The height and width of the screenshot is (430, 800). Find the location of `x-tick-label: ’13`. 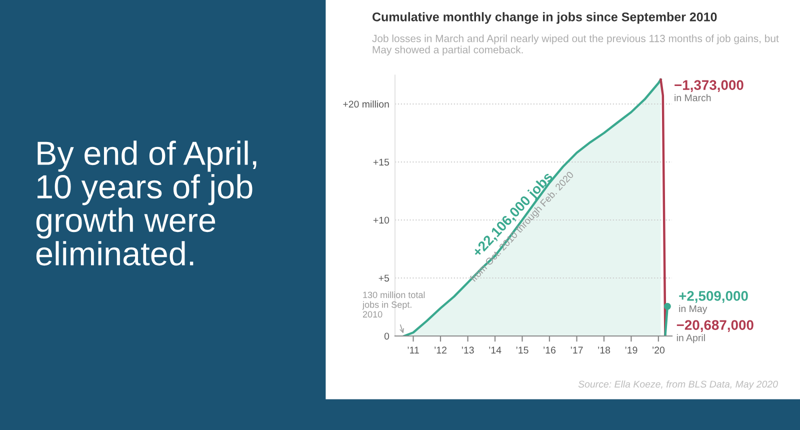

x-tick-label: ’13 is located at coordinates (468, 350).